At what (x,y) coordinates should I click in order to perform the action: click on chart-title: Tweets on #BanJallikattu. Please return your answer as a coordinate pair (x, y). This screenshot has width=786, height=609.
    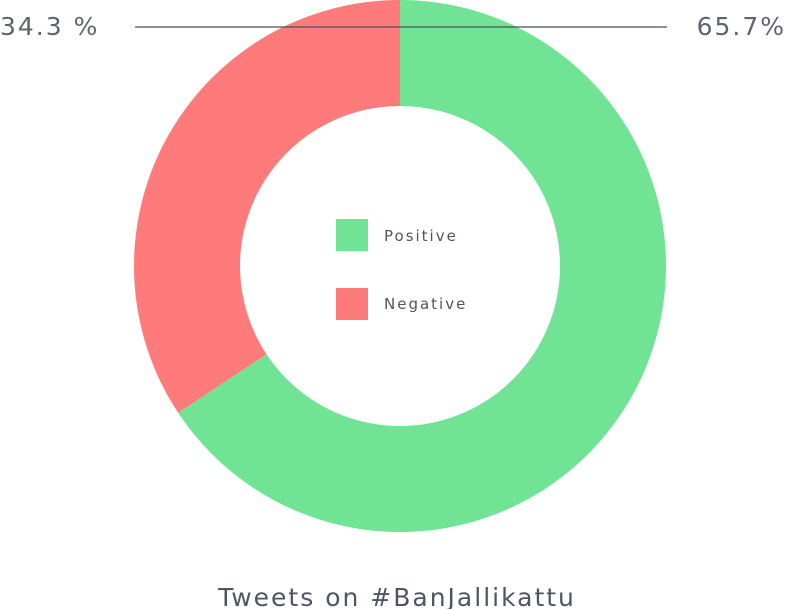
    Looking at the image, I should click on (396, 596).